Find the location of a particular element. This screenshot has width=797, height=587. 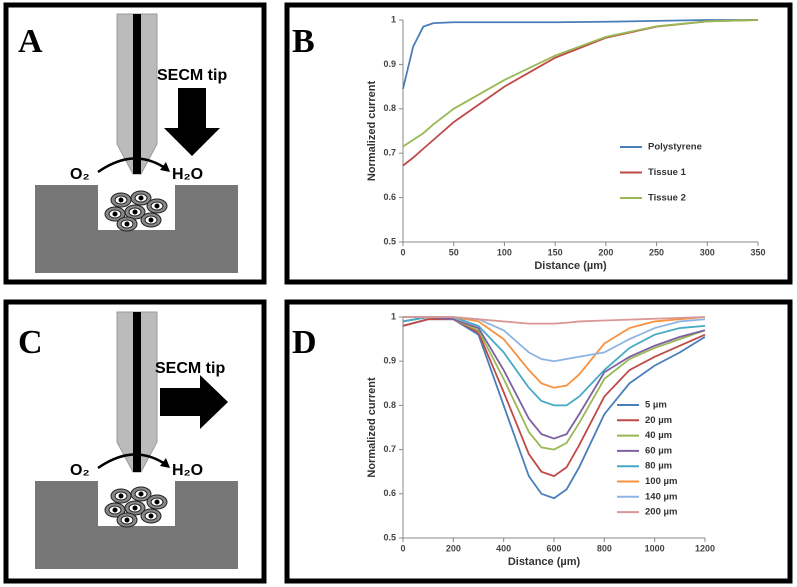

legend-label: Tissue 1 is located at coordinates (667, 172).